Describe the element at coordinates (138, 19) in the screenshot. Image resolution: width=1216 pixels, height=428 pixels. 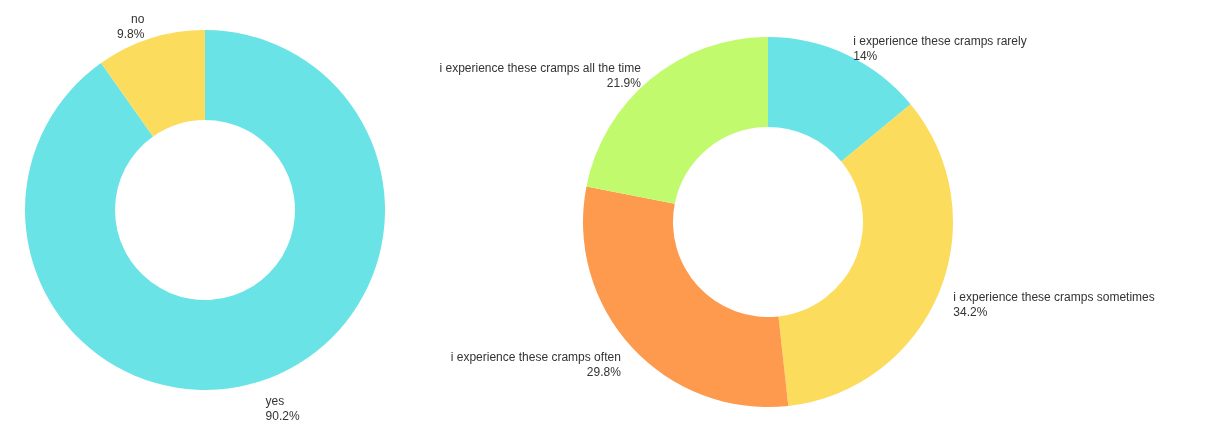
I see `slice-label: no` at that location.